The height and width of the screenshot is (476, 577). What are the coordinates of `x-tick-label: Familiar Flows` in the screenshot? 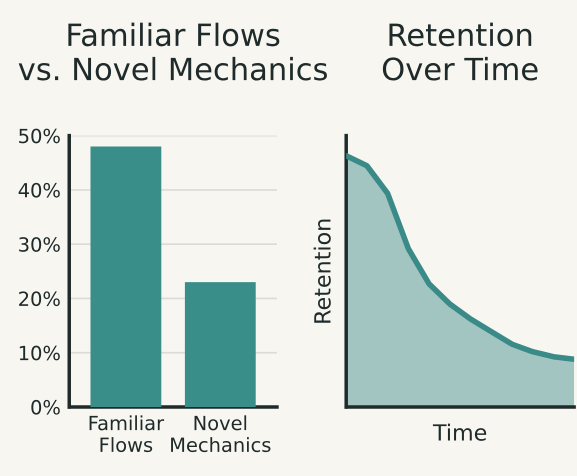 It's located at (127, 433).